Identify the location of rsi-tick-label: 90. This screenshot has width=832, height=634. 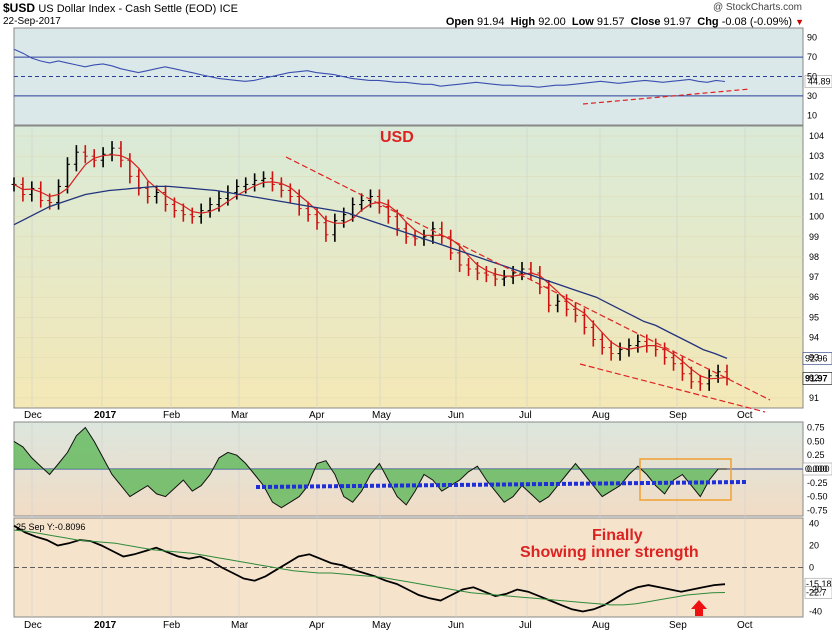
(812, 38).